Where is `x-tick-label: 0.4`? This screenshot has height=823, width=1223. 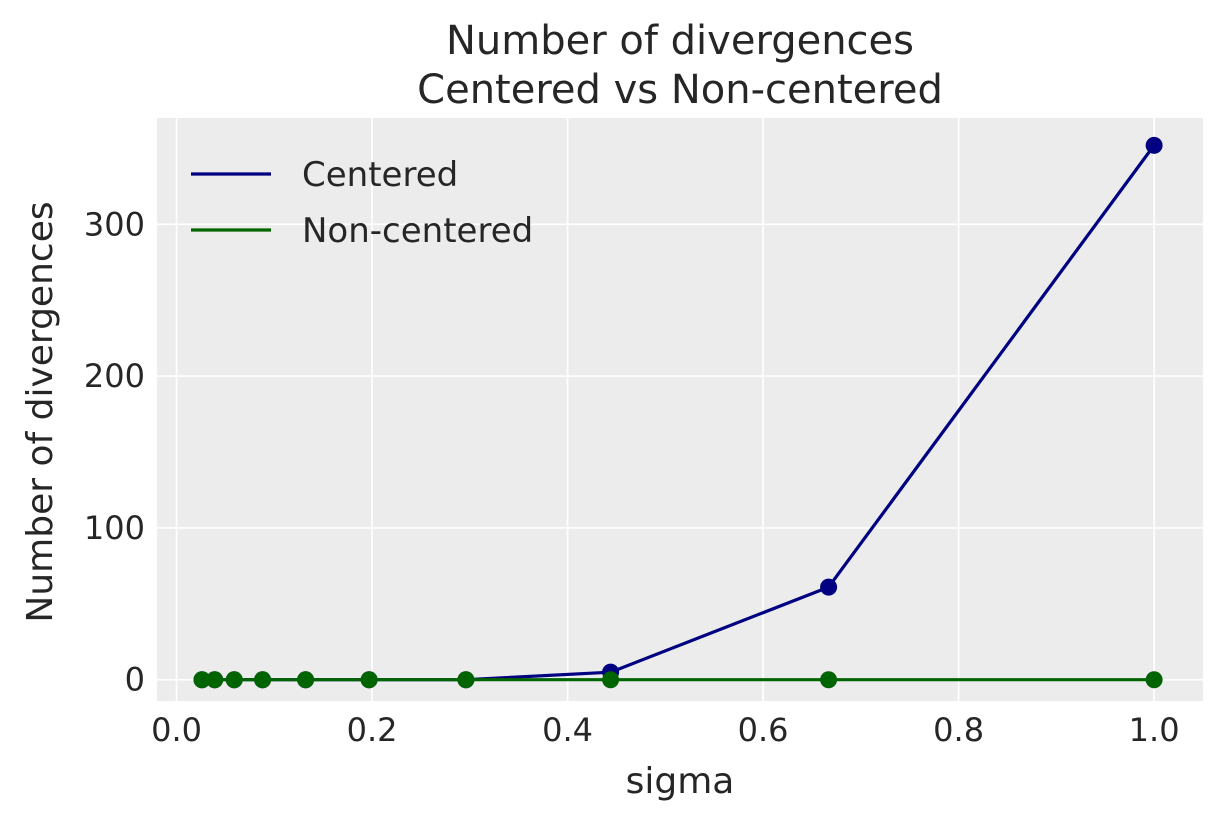
x-tick-label: 0.4 is located at coordinates (567, 730).